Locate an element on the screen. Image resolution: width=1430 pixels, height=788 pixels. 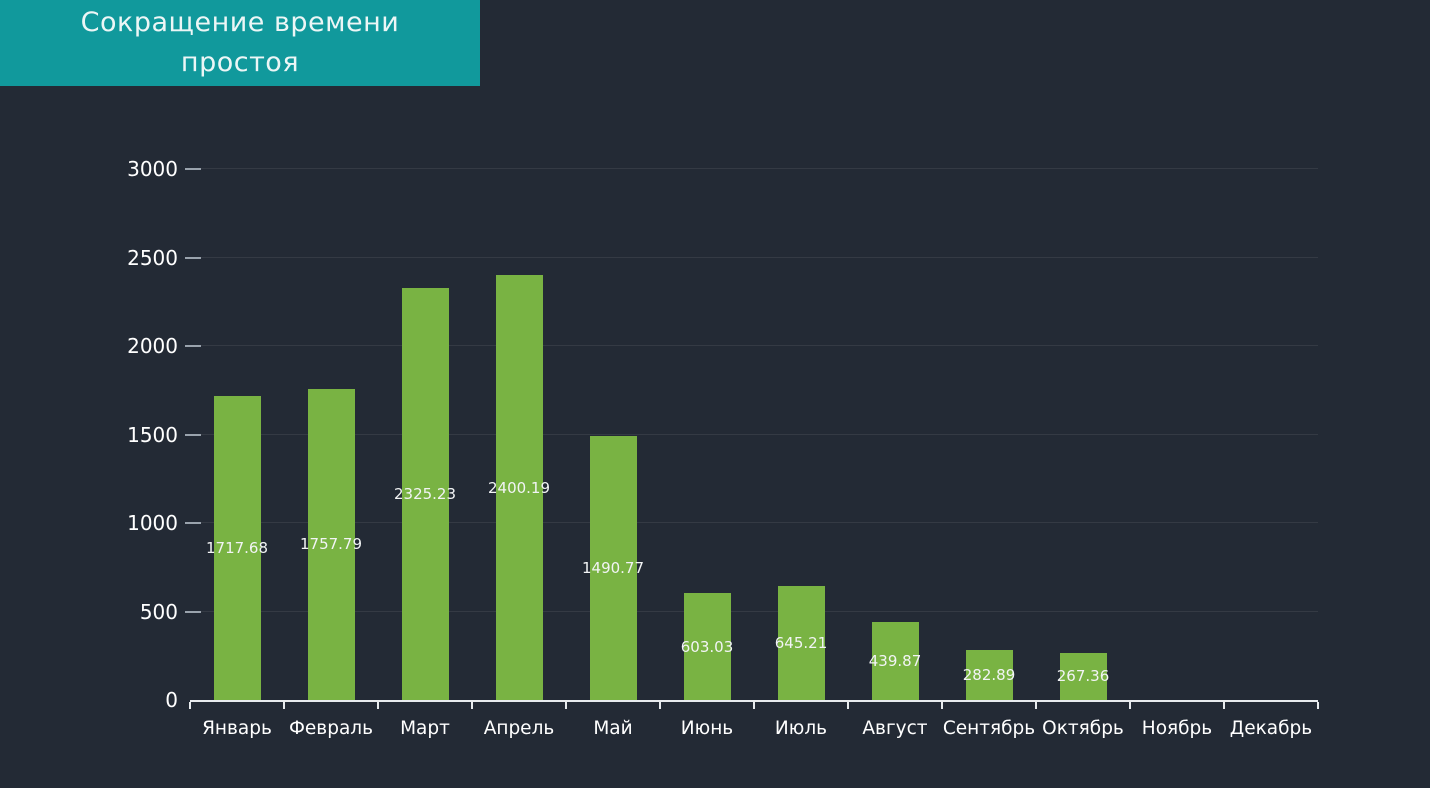
bar-value-label: 267.36 is located at coordinates (1083, 676).